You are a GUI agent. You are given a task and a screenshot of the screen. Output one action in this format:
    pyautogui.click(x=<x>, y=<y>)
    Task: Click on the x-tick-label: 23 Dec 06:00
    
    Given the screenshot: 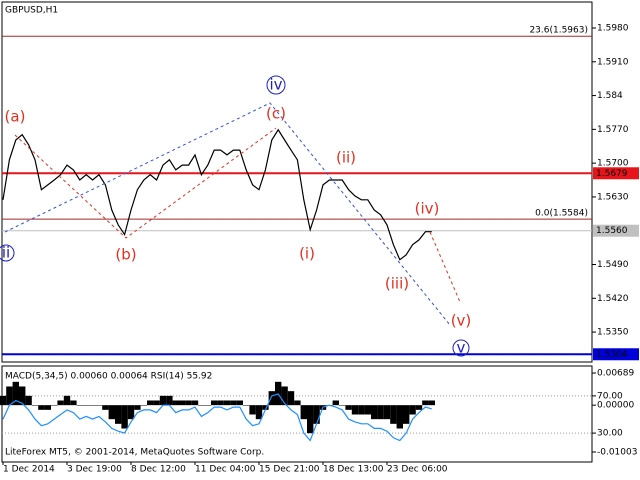 What is the action you would take?
    pyautogui.click(x=417, y=470)
    